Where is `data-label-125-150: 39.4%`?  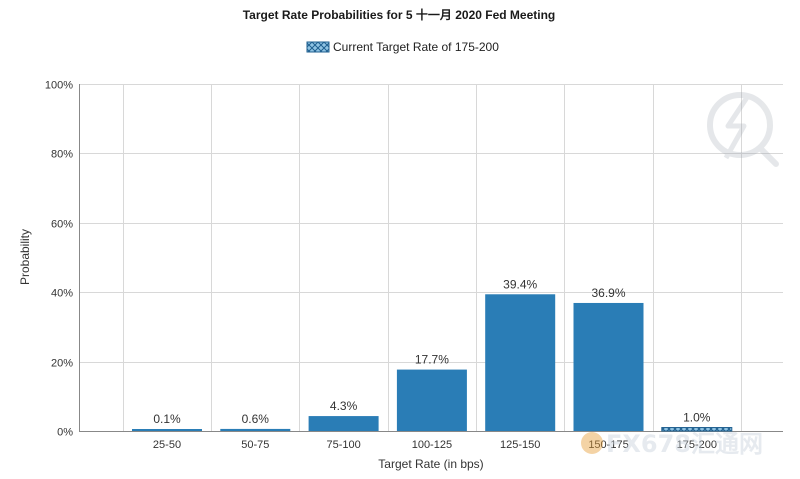 data-label-125-150: 39.4% is located at coordinates (520, 284).